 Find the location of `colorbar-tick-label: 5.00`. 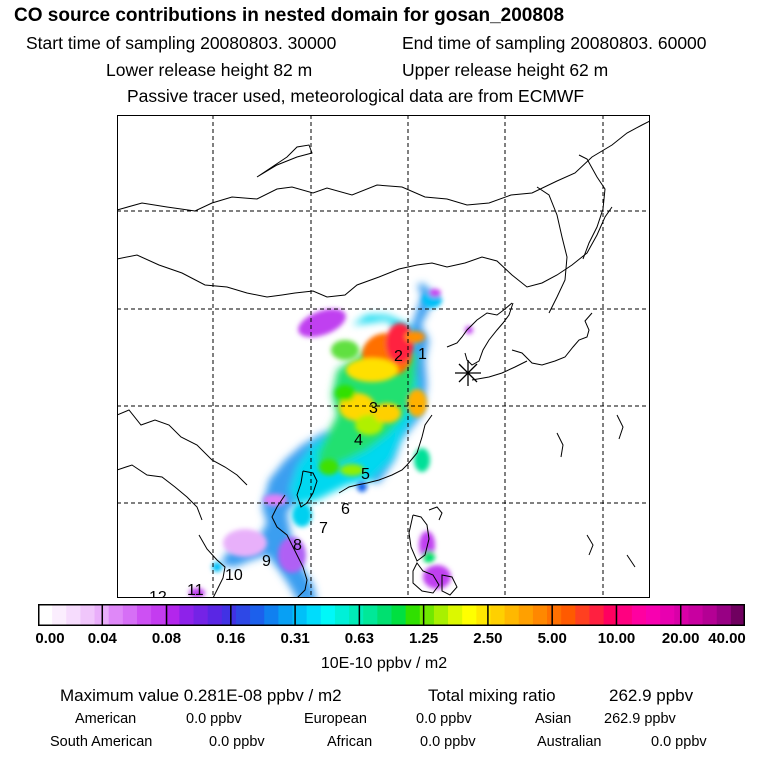

colorbar-tick-label: 5.00 is located at coordinates (552, 638).